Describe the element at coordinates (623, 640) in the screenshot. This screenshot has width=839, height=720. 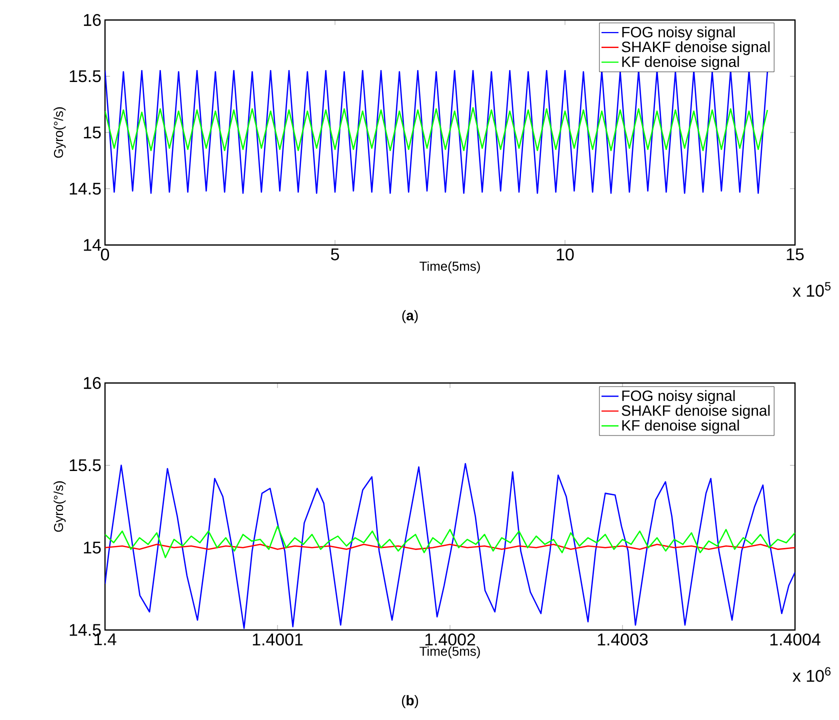
I see `x-tick-label: 1.4003` at that location.